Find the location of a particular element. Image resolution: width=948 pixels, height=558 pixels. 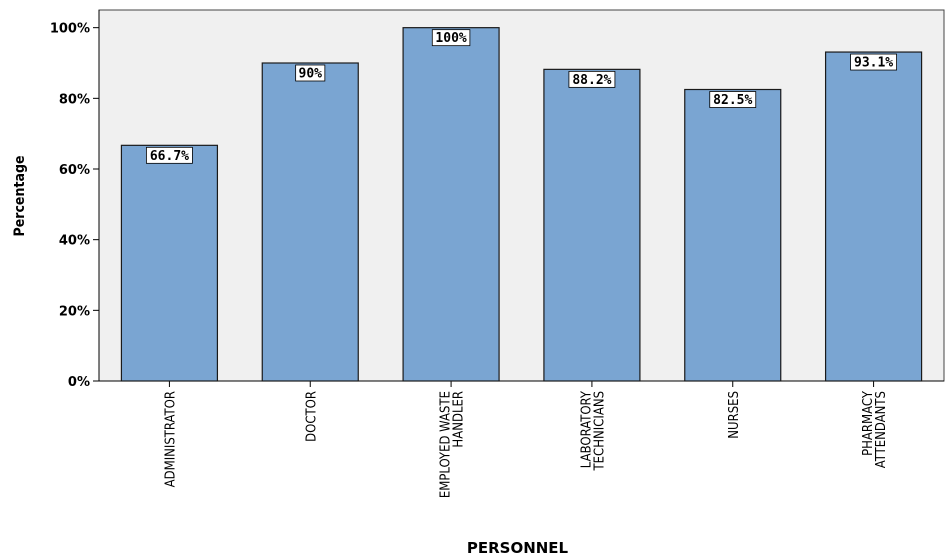

data-label: 90% is located at coordinates (311, 74).